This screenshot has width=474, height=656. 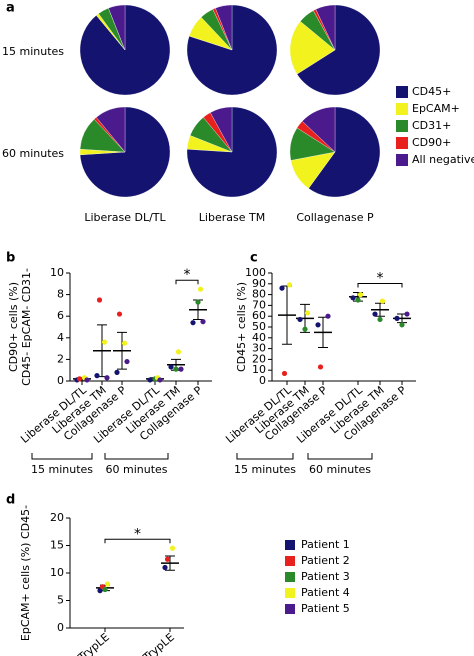 What do you see at coordinates (255, 272) in the screenshot?
I see `y-tick-label: 100` at bounding box center [255, 272].